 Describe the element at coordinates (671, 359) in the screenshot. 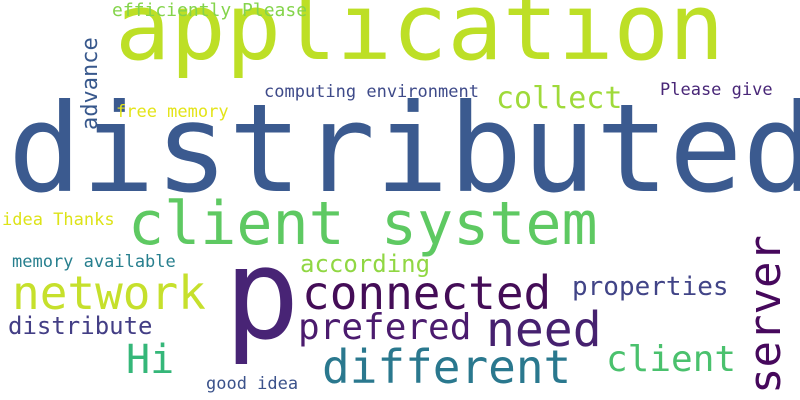

I see `word-client: client` at that location.